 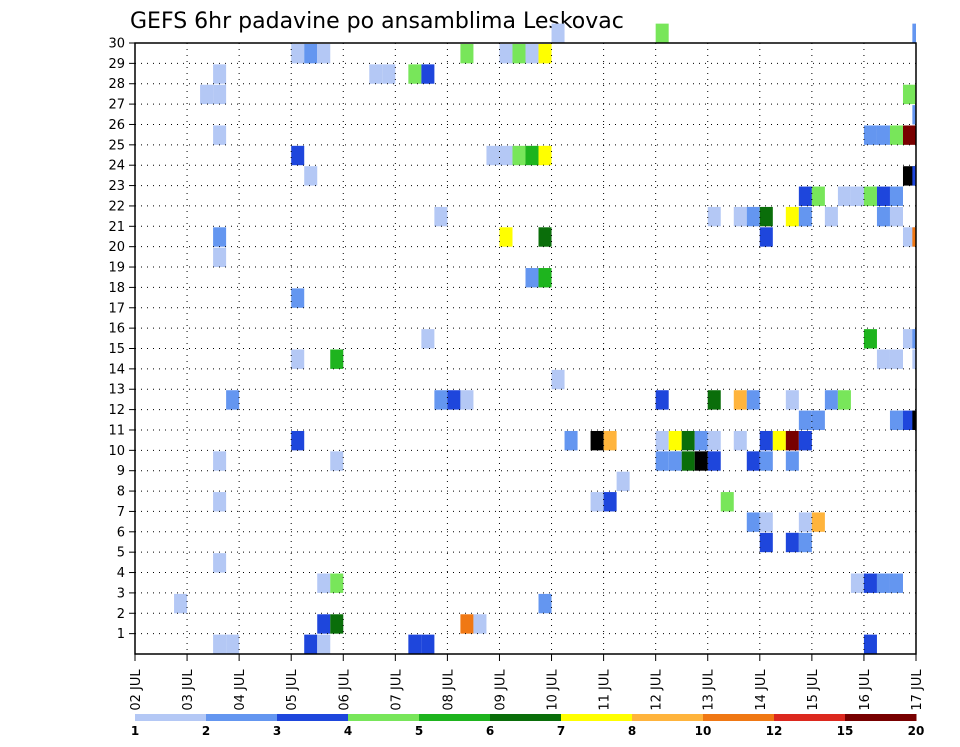 What do you see at coordinates (116, 44) in the screenshot?
I see `y-tick-label: 30` at bounding box center [116, 44].